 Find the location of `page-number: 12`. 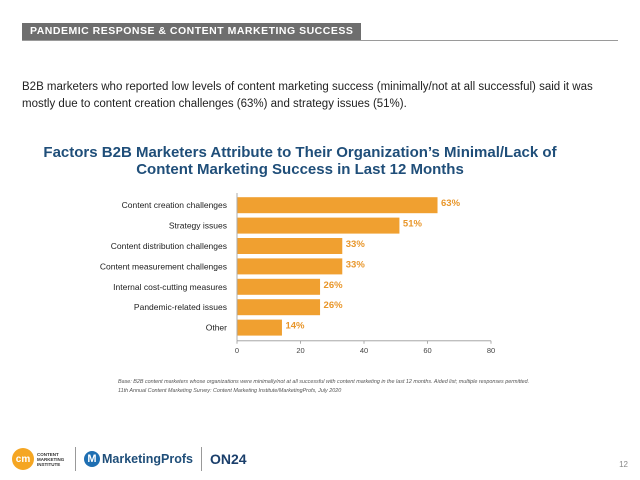

page-number: 12 is located at coordinates (623, 464).